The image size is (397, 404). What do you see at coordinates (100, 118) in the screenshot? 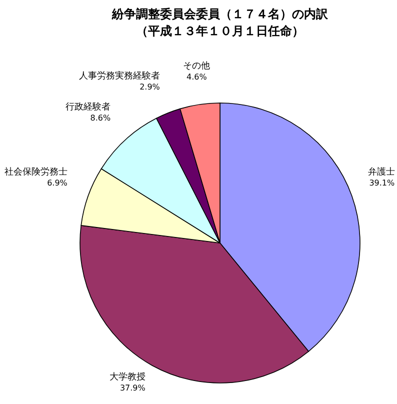
I see `data-label: 8.6%` at bounding box center [100, 118].